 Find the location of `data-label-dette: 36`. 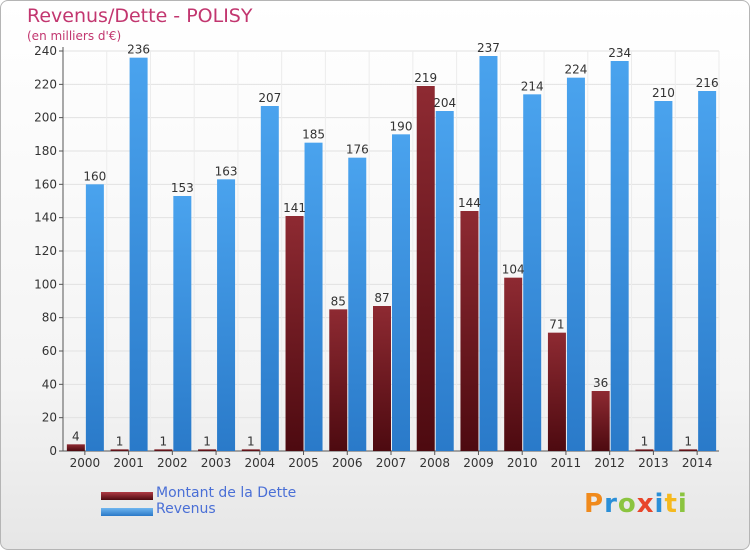

data-label-dette: 36 is located at coordinates (600, 383).